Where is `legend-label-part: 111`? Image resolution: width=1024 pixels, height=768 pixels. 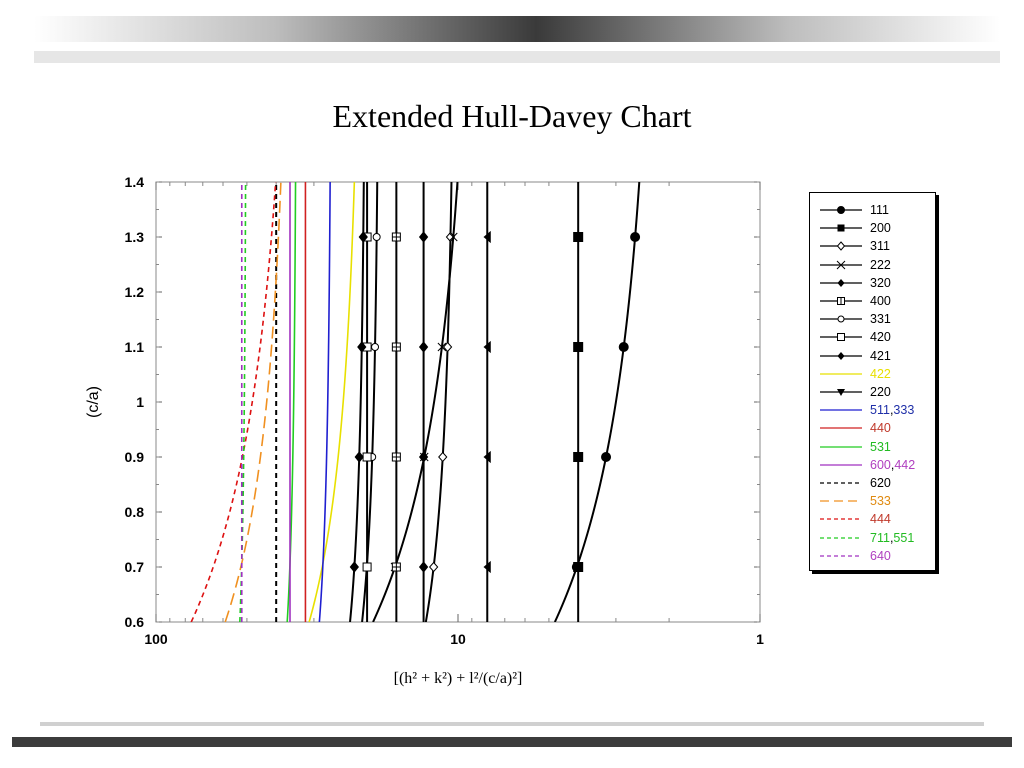
legend-label-part: 111 is located at coordinates (880, 210).